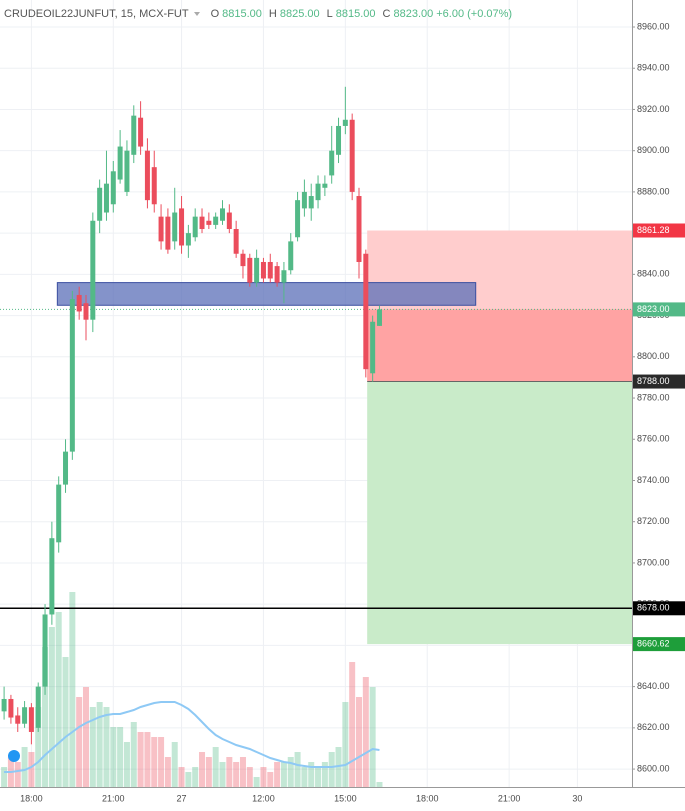 This screenshot has width=685, height=811. I want to click on y-tick-label: 8720.00, so click(653, 521).